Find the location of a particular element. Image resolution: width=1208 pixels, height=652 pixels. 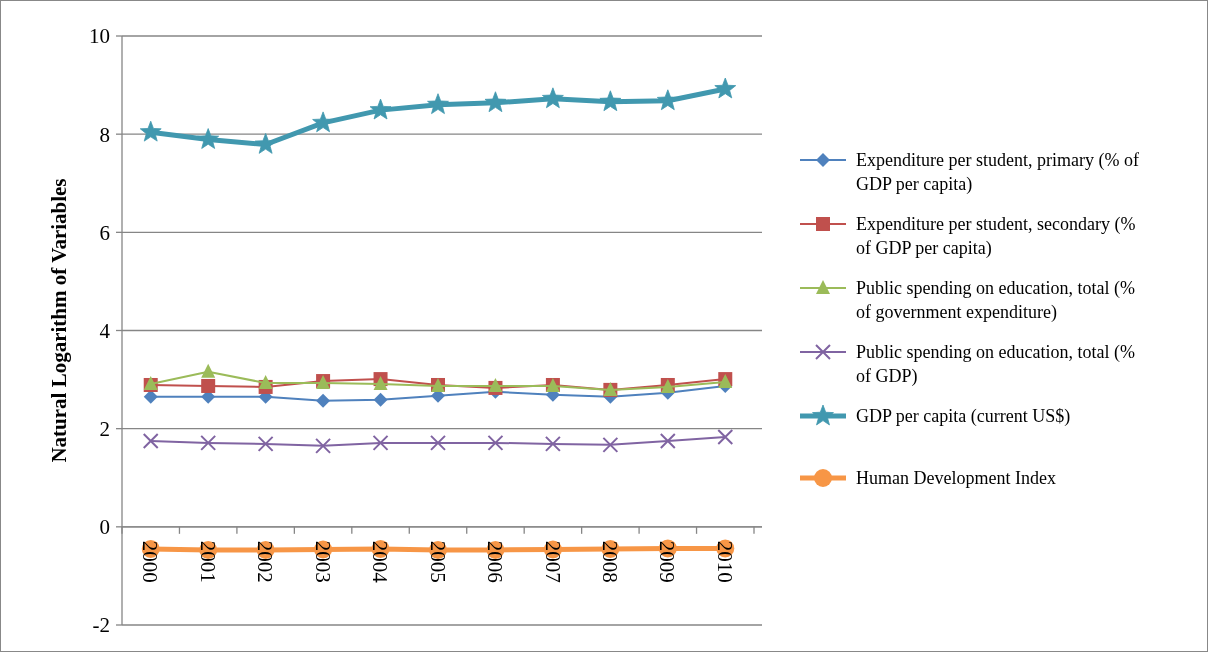

x-tick-label: 2006 is located at coordinates (495, 561).